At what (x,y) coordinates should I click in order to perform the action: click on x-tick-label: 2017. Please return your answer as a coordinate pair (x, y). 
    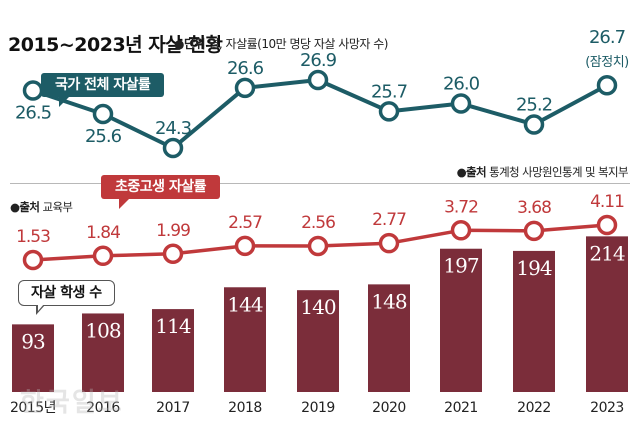
    Looking at the image, I should click on (173, 408).